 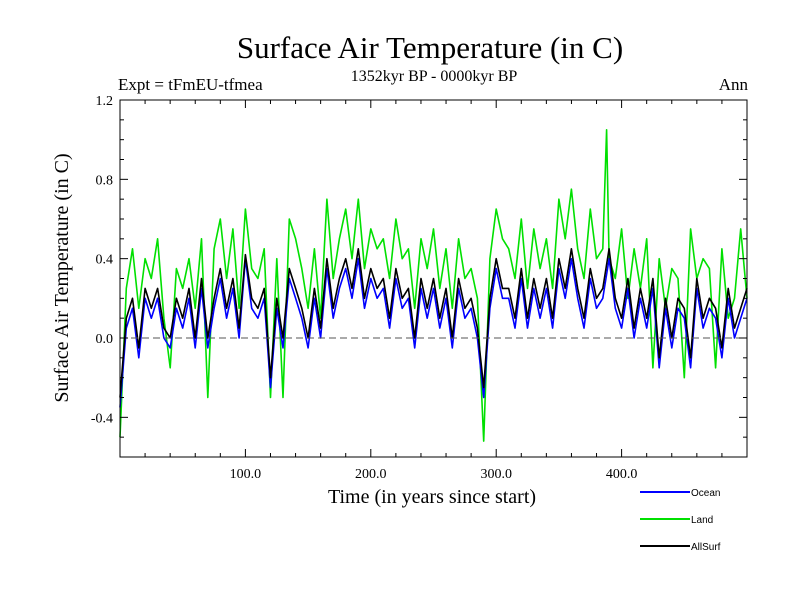 I want to click on y-tick-label: 0.4, so click(x=105, y=260).